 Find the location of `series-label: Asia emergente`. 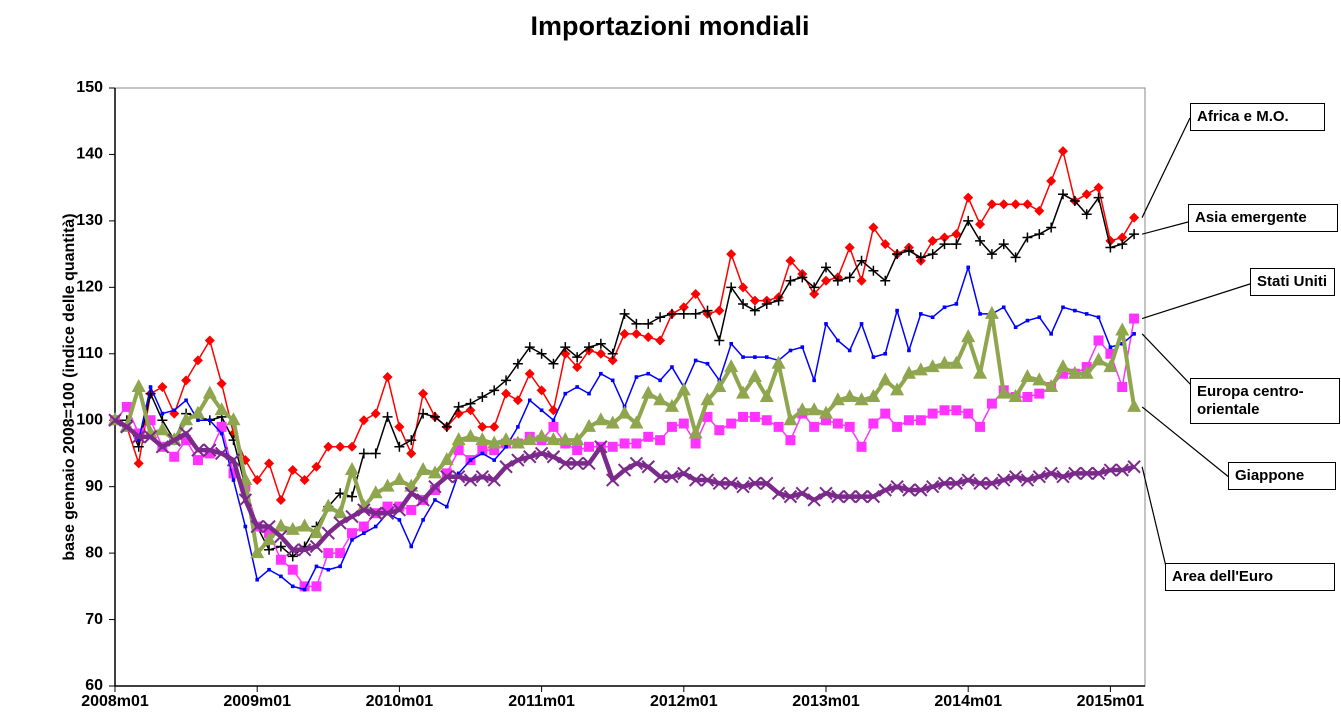

series-label: Asia emergente is located at coordinates (1263, 218).